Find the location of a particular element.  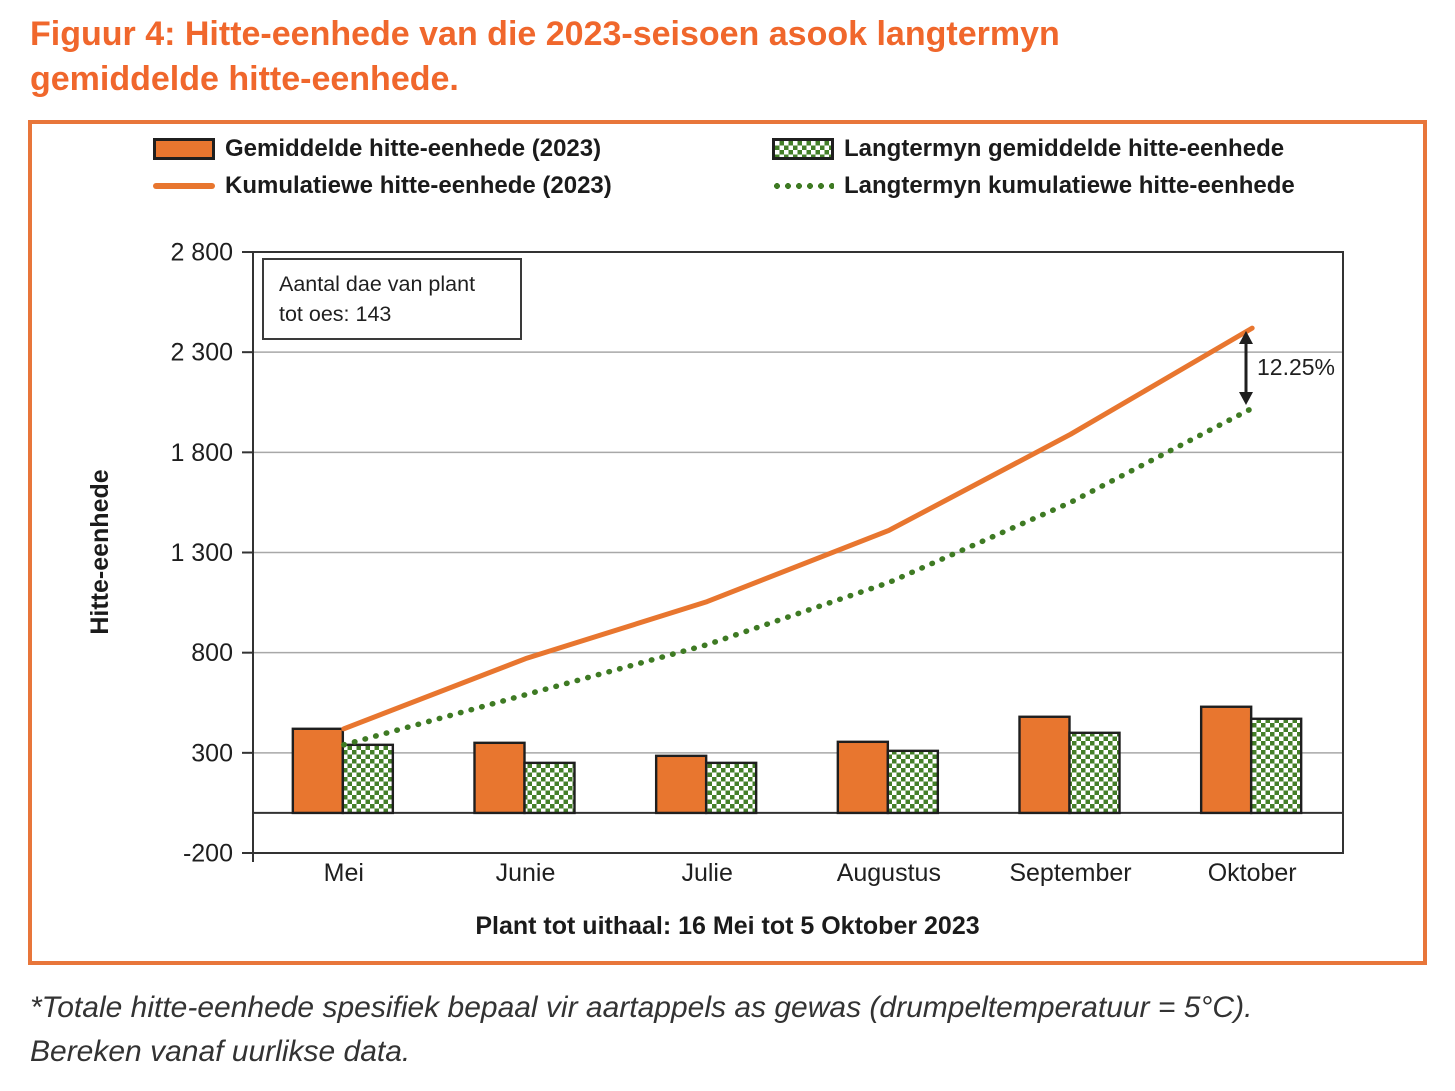

y-tick-label: 1 800 is located at coordinates (201, 453).